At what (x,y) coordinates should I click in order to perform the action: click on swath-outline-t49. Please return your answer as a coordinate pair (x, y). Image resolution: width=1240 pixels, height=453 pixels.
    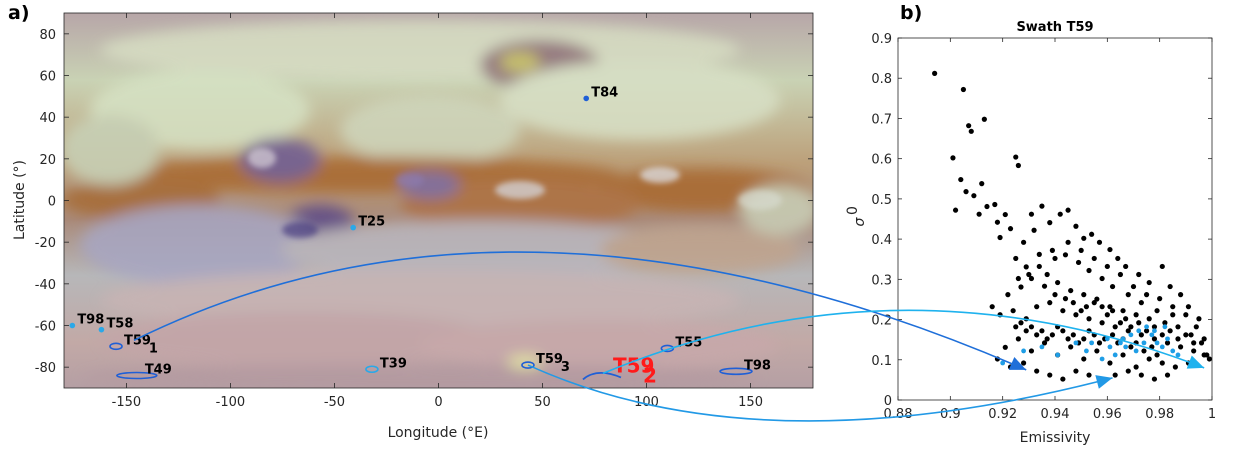
    Looking at the image, I should click on (137, 375).